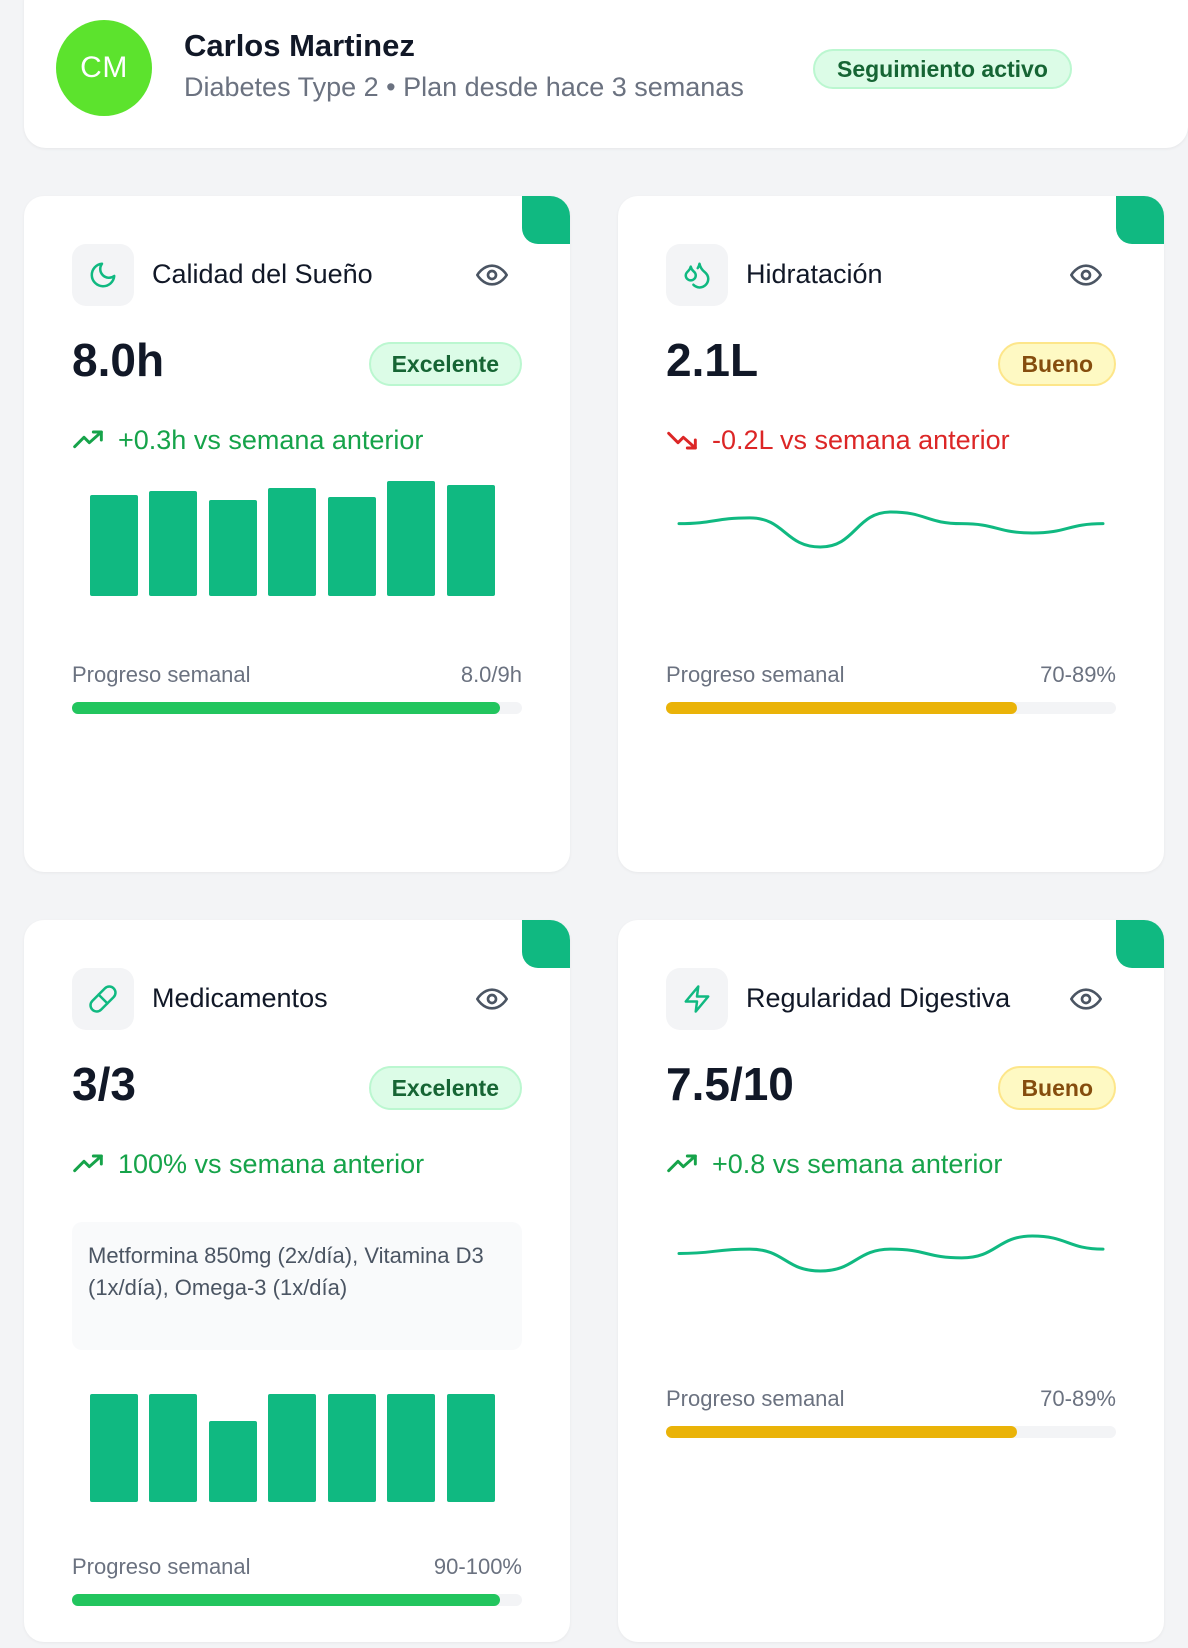  What do you see at coordinates (942, 69) in the screenshot?
I see `status-badge: Seguimiento activo` at bounding box center [942, 69].